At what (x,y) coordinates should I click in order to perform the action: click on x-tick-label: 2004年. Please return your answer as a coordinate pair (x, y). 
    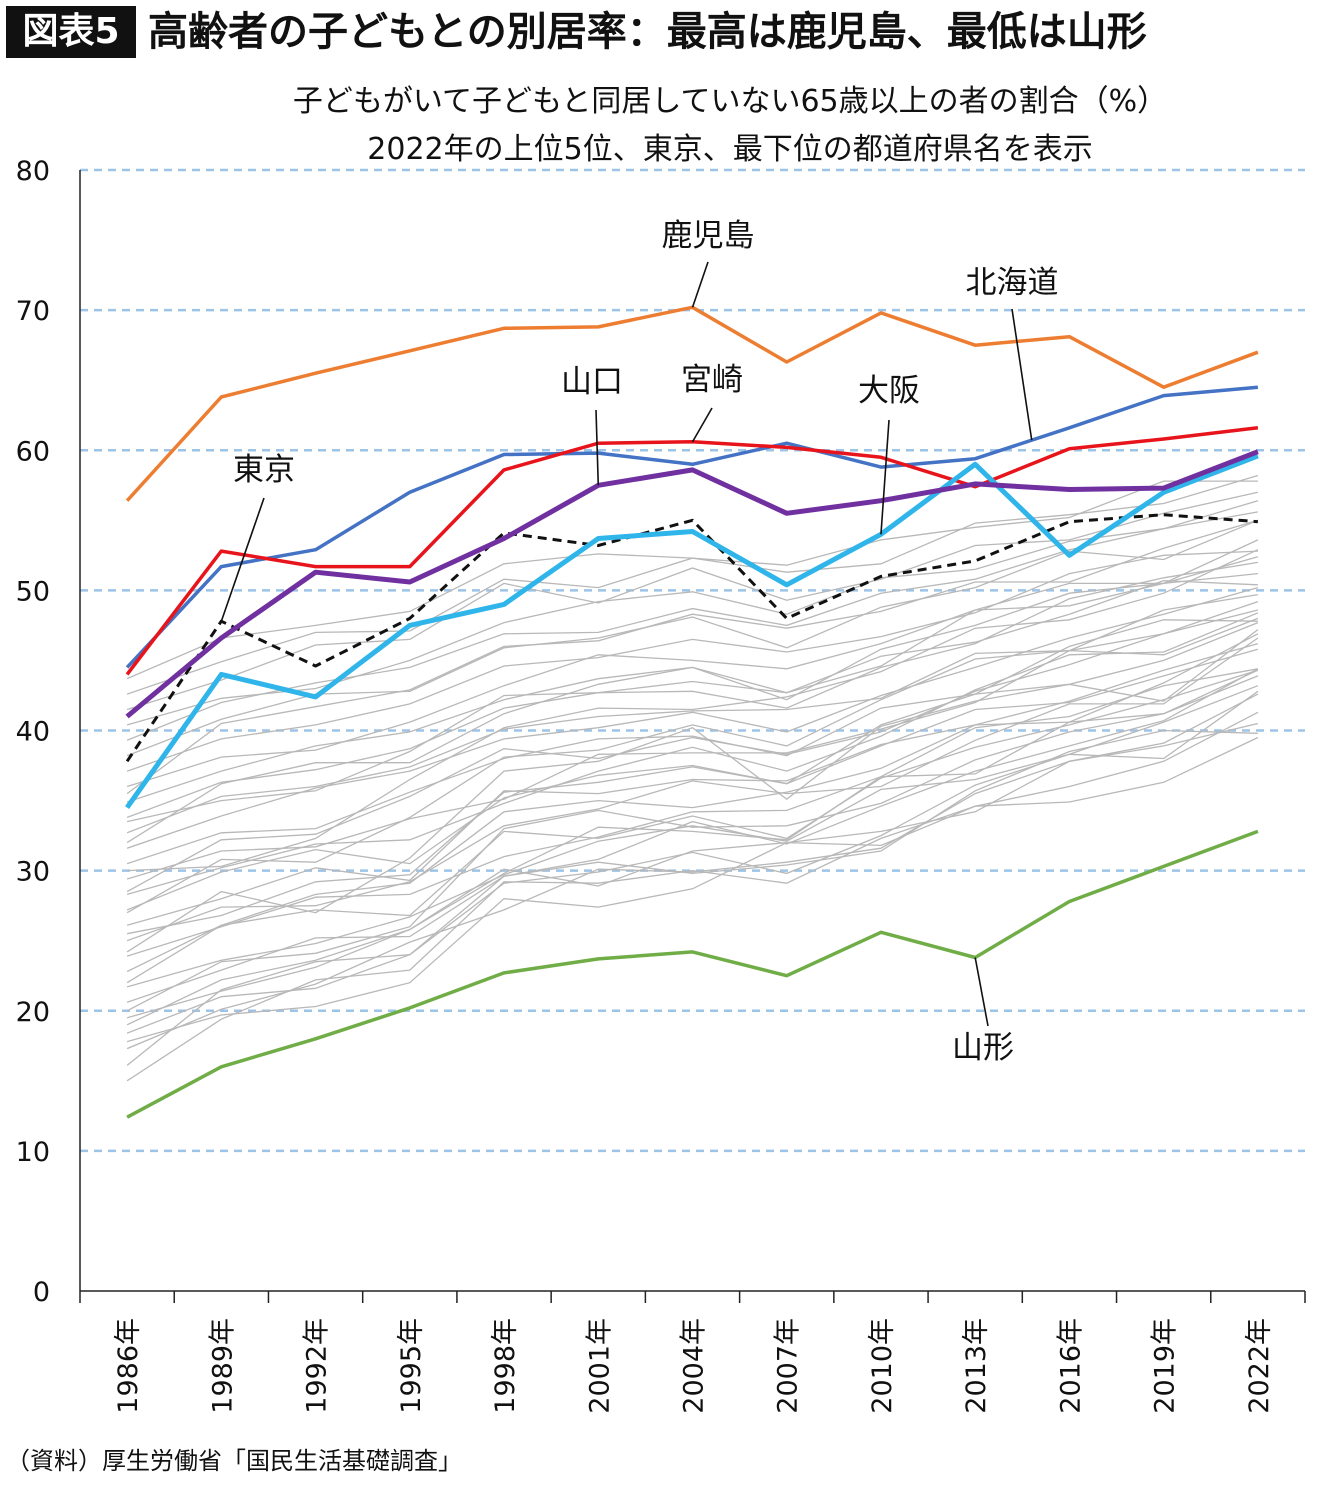
    Looking at the image, I should click on (694, 1366).